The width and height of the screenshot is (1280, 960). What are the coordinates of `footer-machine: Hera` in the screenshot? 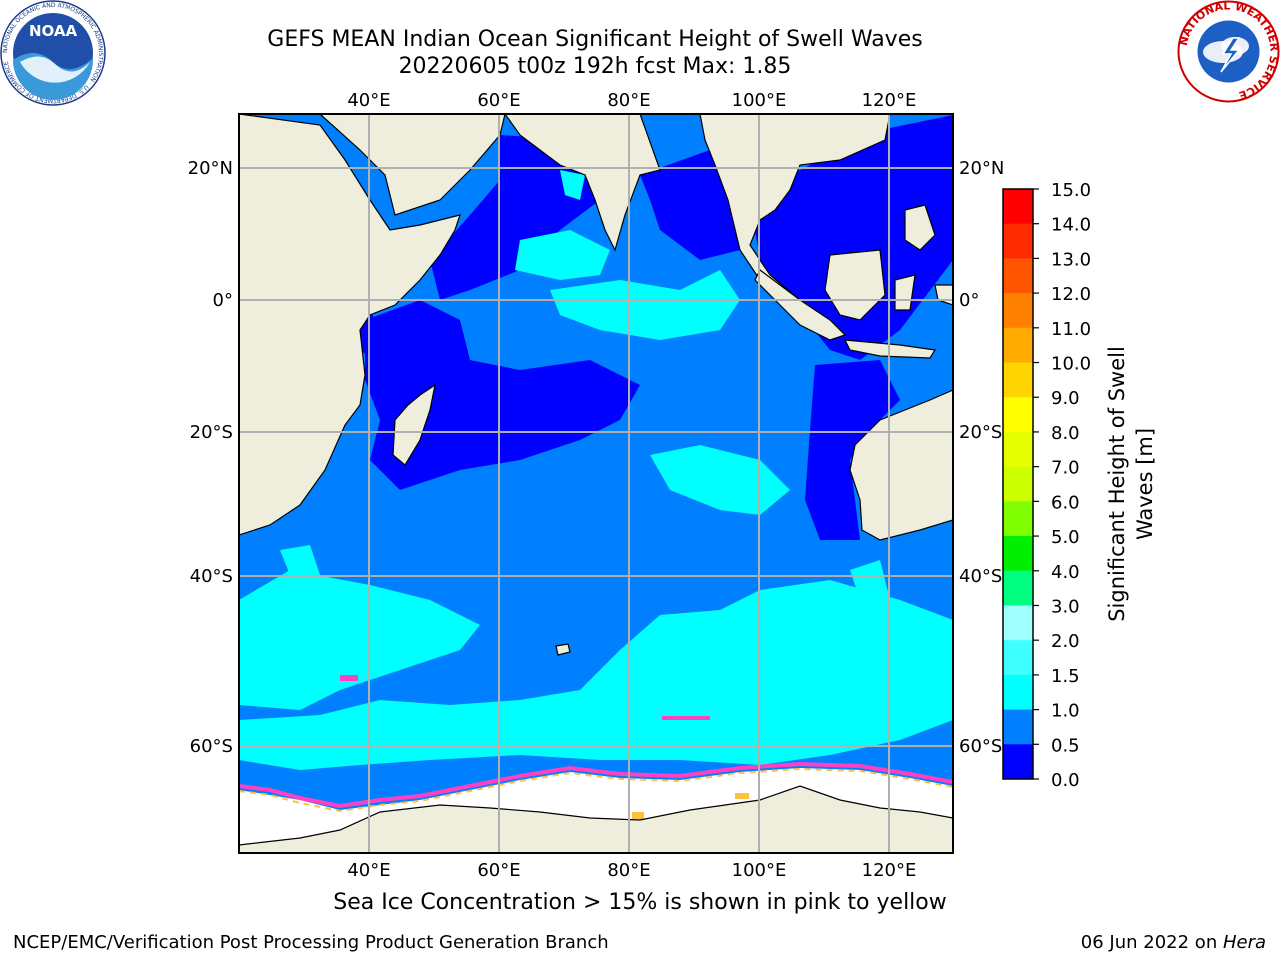 It's located at (1244, 942).